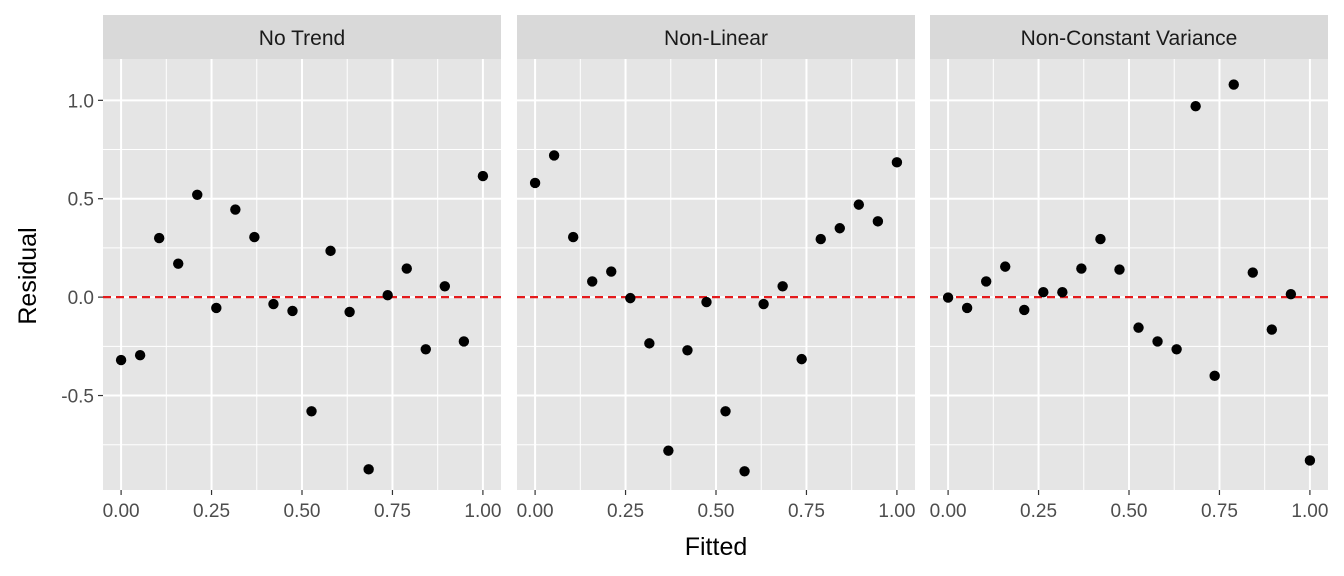 The image size is (1344, 576). Describe the element at coordinates (82, 249) in the screenshot. I see `y-axis: -0.5 0.0 0.5 1.0` at that location.